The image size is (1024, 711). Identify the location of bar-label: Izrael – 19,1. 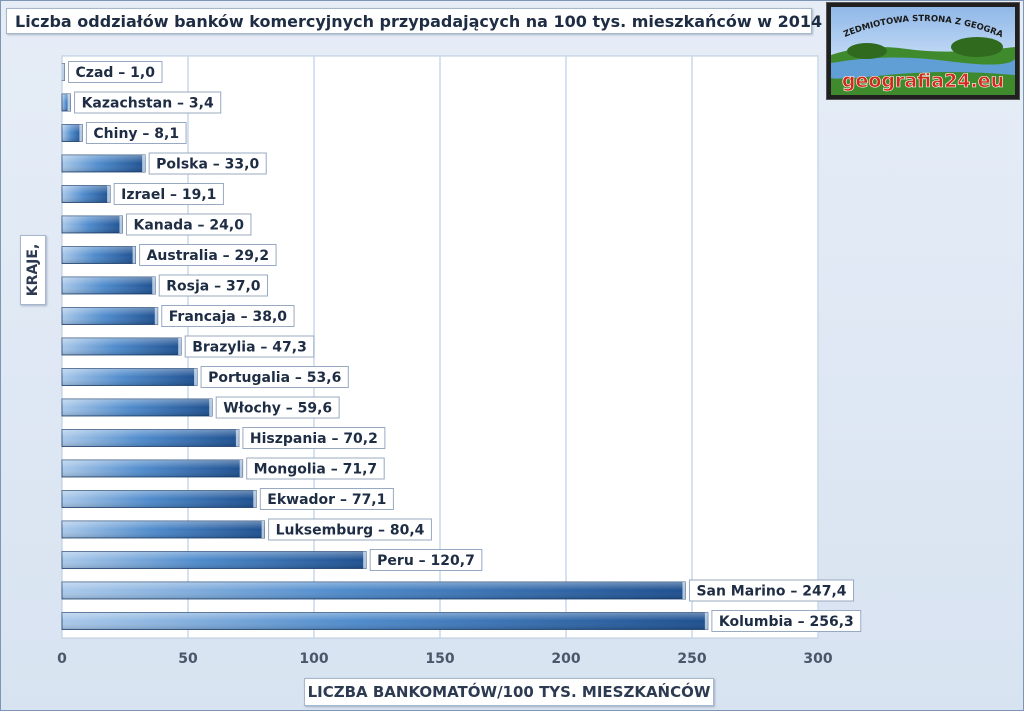
(168, 194).